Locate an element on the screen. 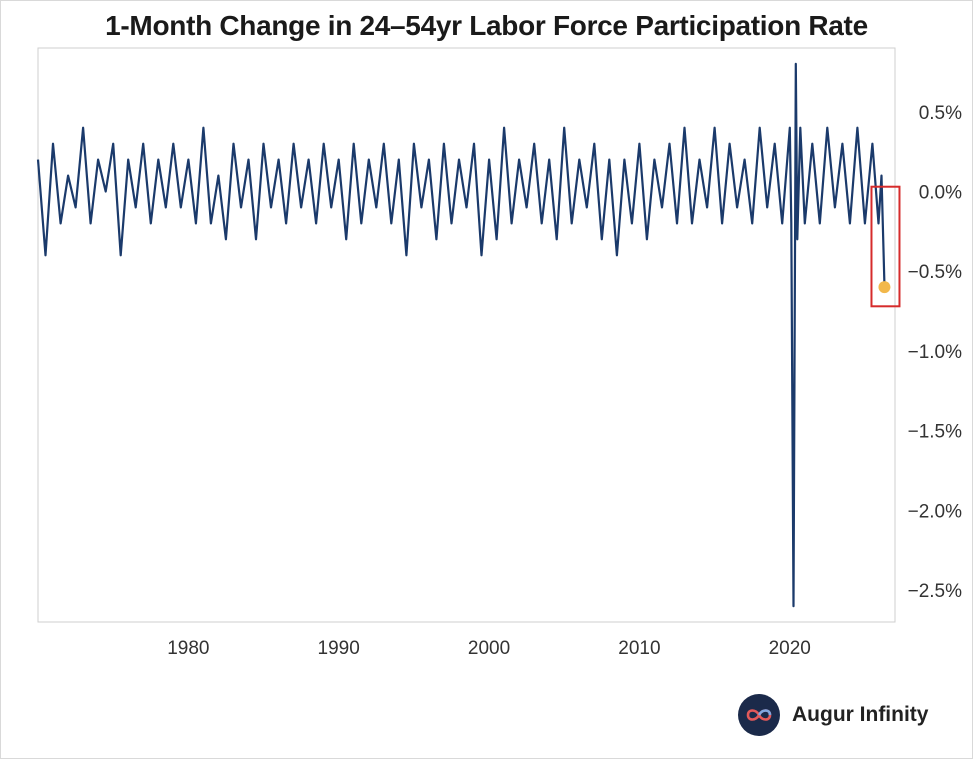 The width and height of the screenshot is (973, 759). x-tick-label: 2000 is located at coordinates (489, 648).